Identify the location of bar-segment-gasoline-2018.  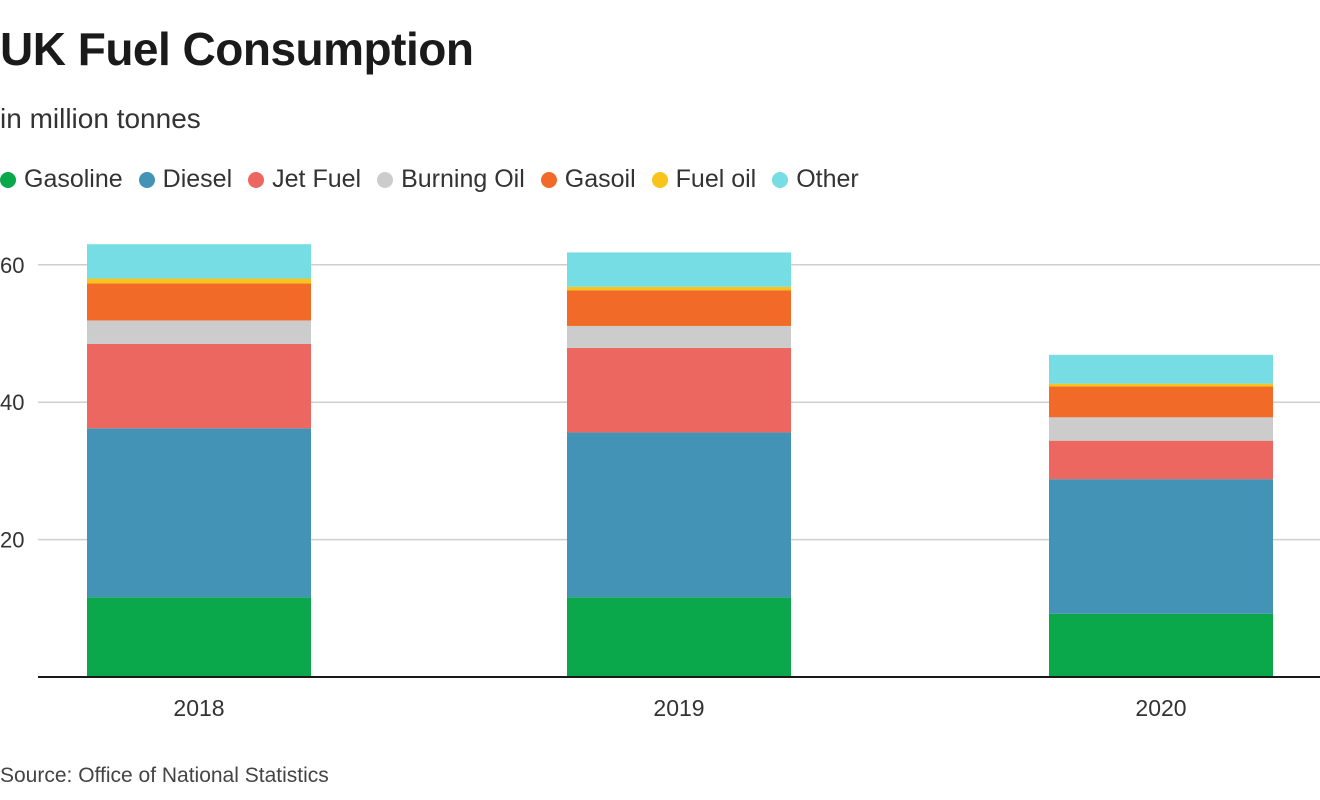
(199, 637).